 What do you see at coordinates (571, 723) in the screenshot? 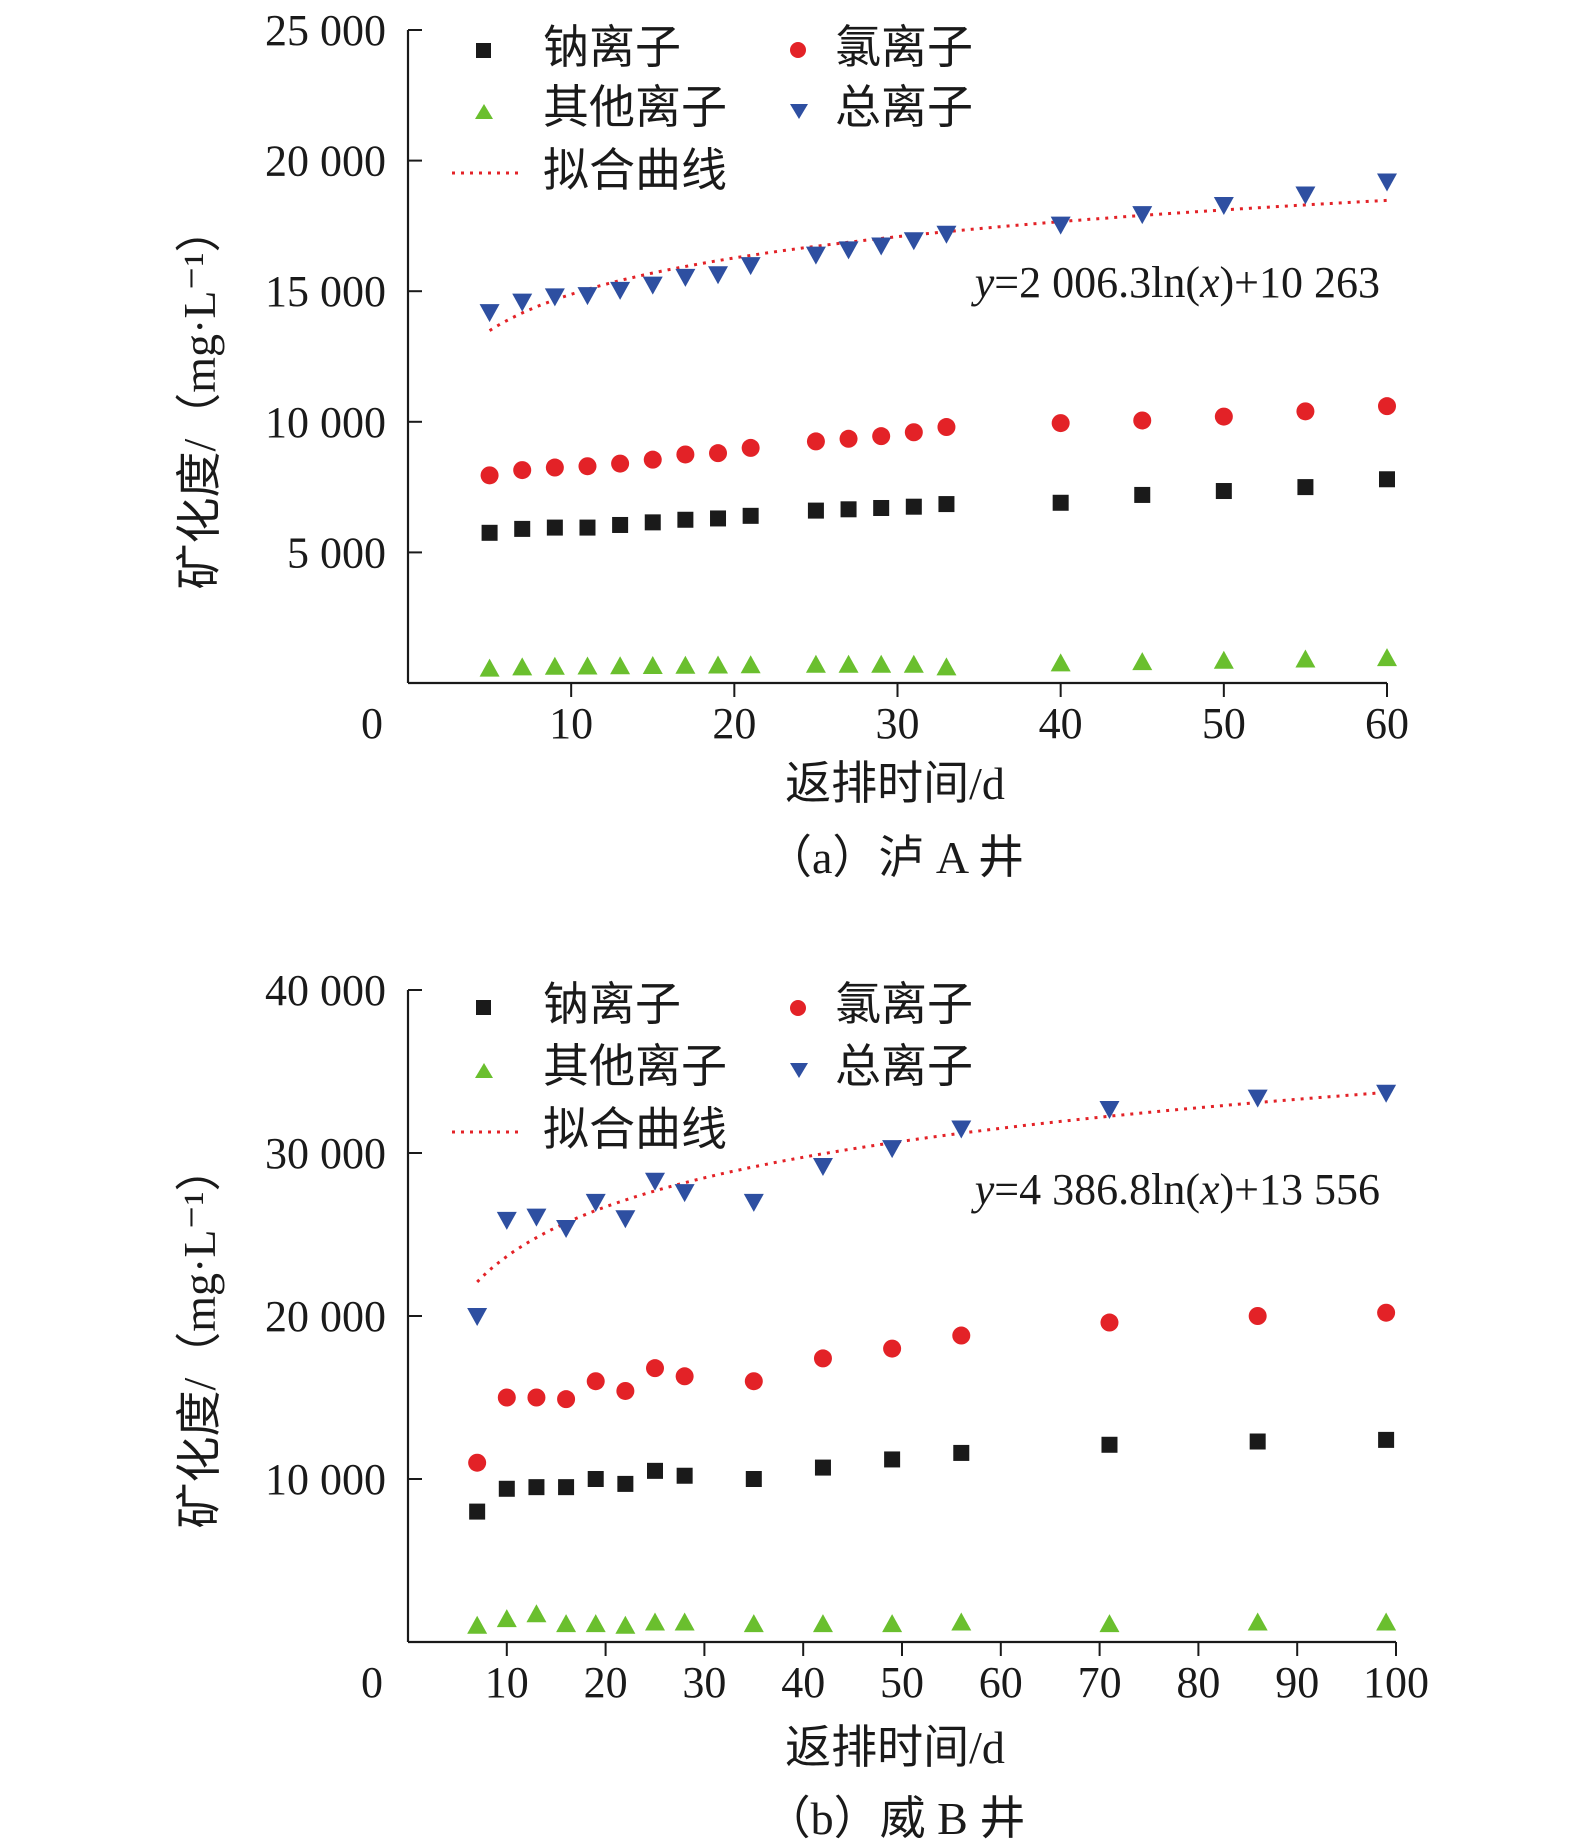
I see `panel-a-x-tick-label: 10` at bounding box center [571, 723].